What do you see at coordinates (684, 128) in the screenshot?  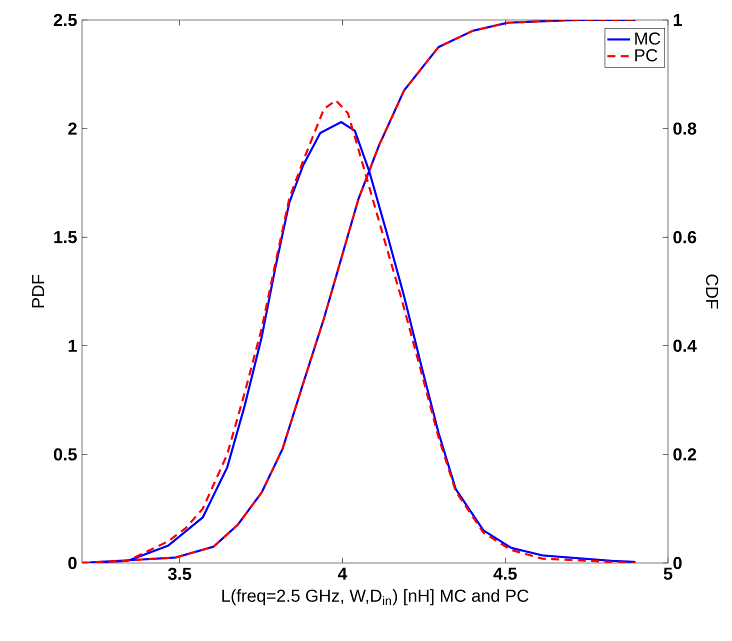 I see `y2-tick-label: 0.8` at bounding box center [684, 128].